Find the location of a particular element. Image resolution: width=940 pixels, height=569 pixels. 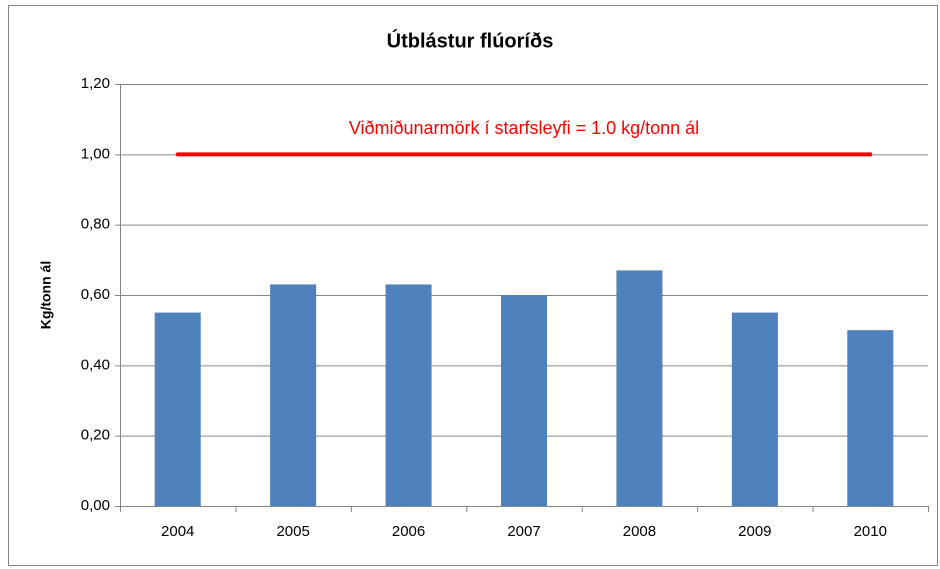

x-tick-label: 2010 is located at coordinates (870, 531).